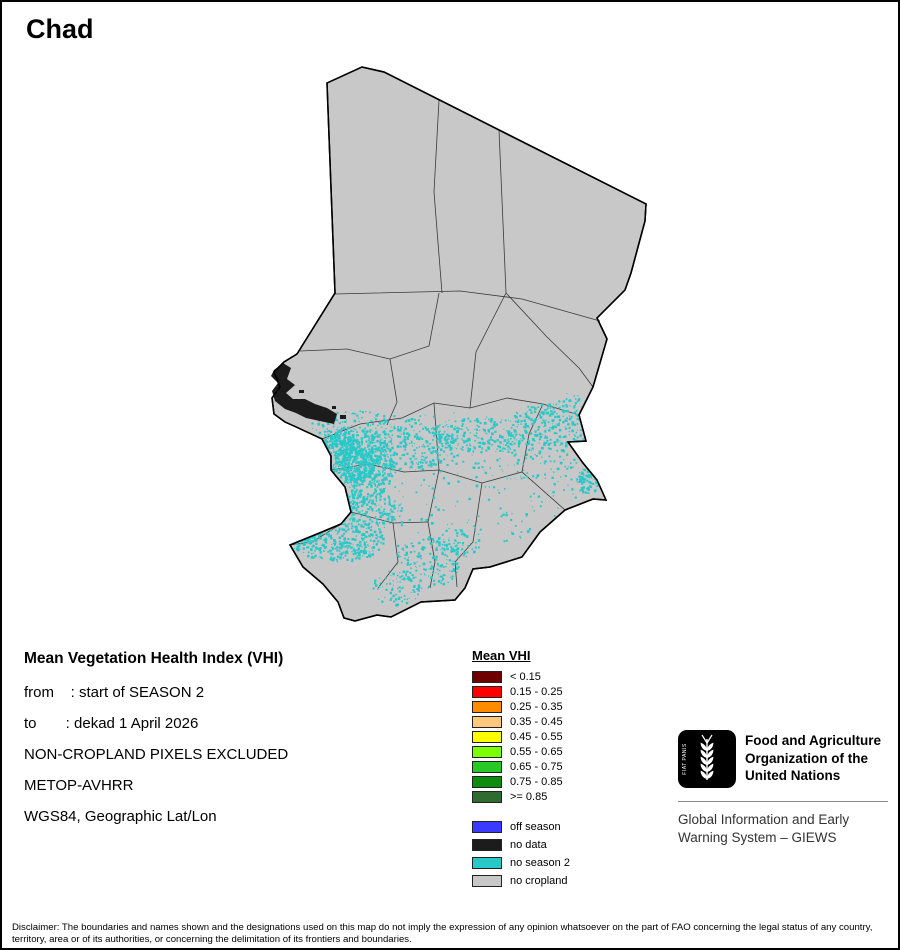  I want to click on legend-title: Mean VHI, so click(501, 655).